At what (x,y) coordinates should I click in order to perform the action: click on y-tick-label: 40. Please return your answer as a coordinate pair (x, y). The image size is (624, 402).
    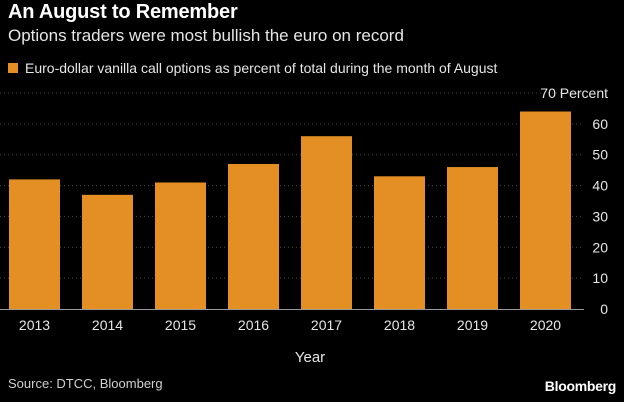
    Looking at the image, I should click on (600, 186).